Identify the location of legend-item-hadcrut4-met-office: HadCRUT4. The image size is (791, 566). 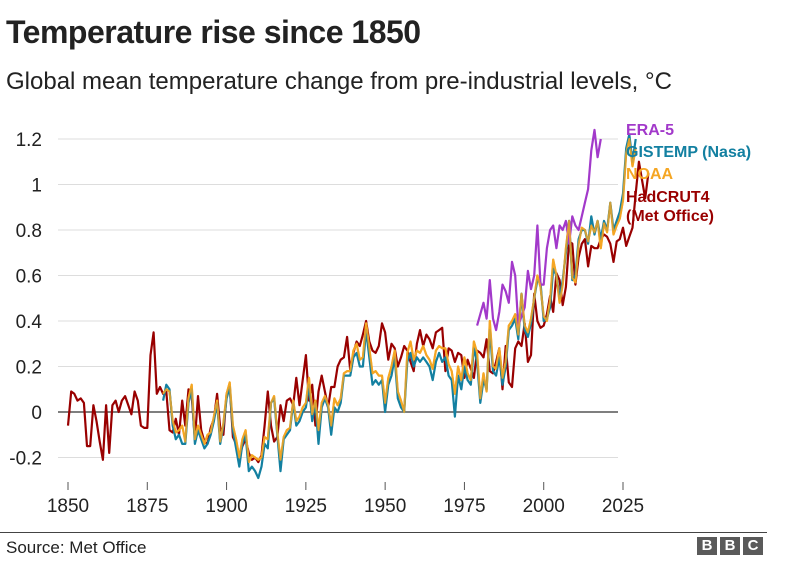
(668, 197).